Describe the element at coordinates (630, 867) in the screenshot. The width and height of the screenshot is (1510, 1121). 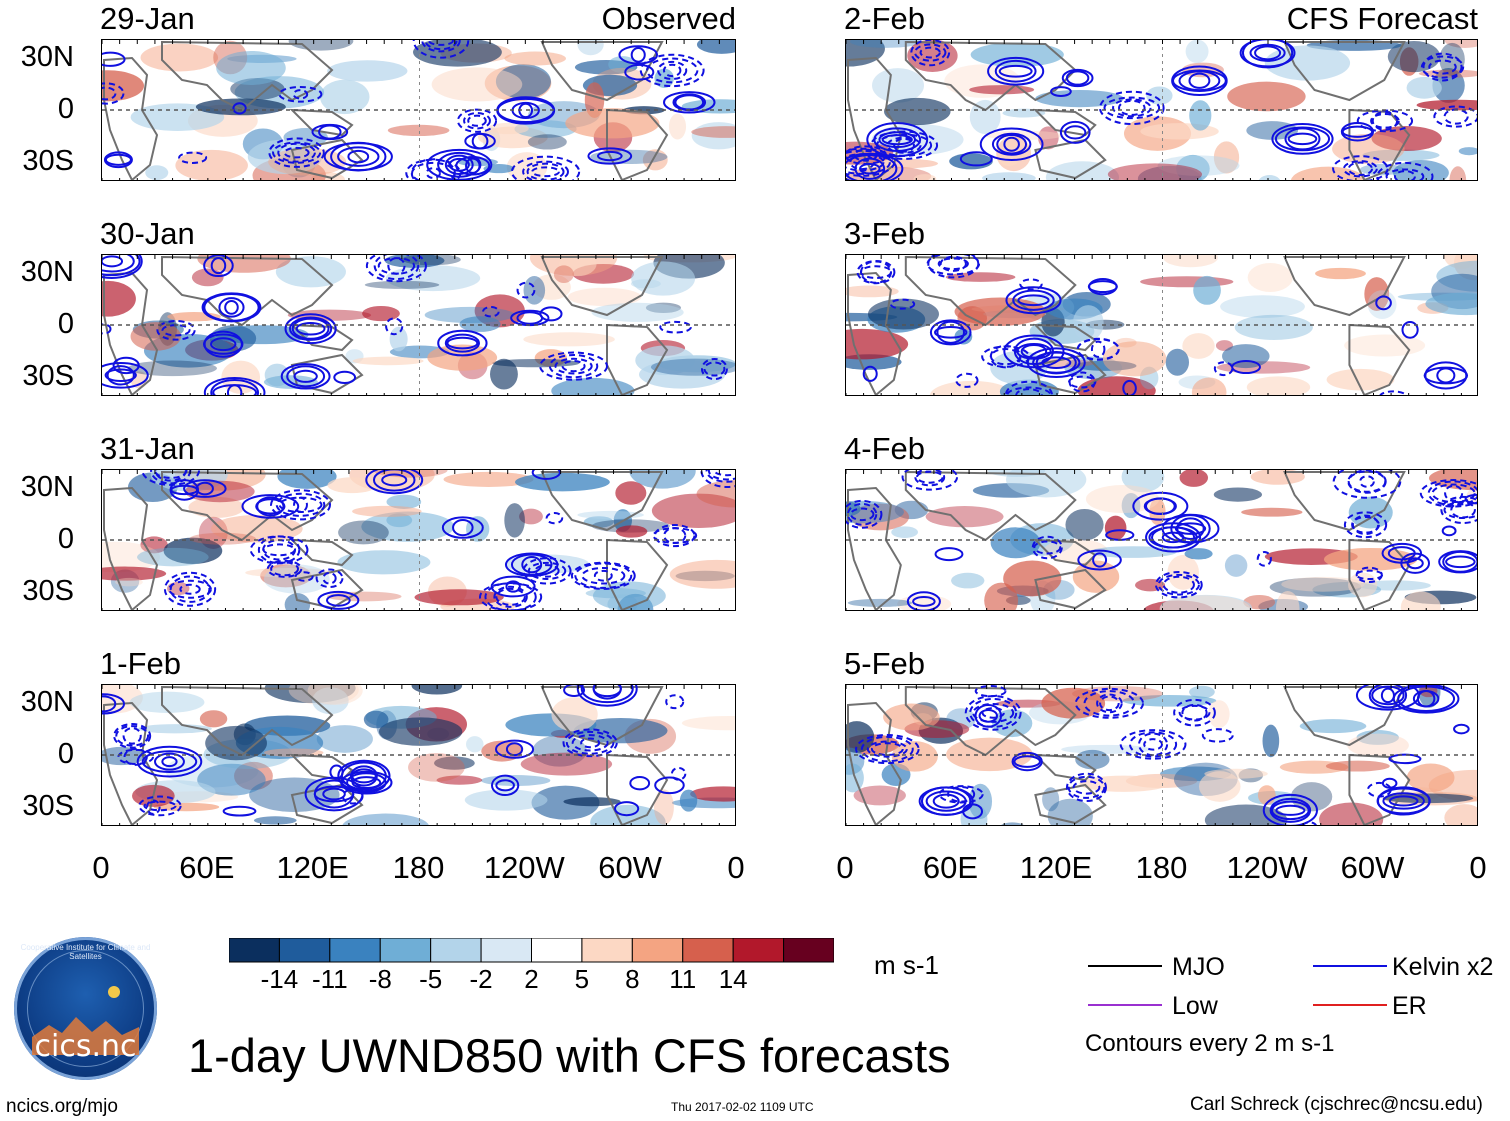
I see `lon-tick-label: 60W` at that location.